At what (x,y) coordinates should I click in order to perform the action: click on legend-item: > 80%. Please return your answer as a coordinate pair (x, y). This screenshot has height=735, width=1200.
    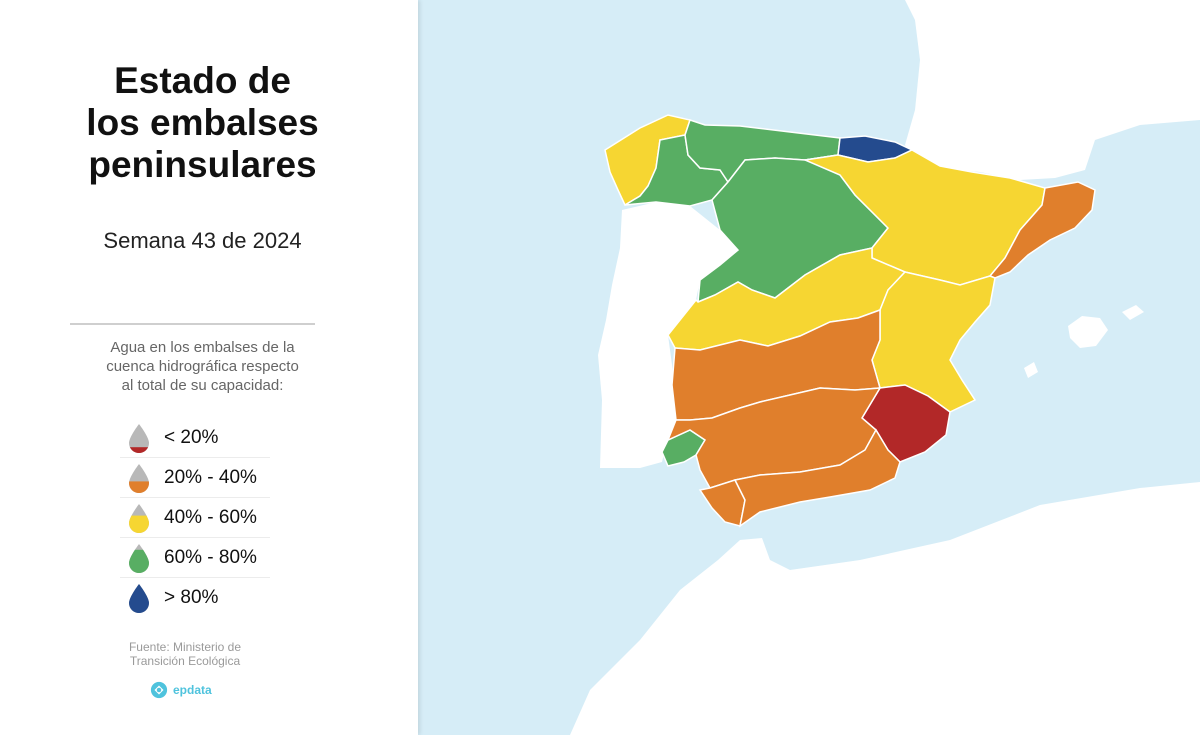
    Looking at the image, I should click on (195, 597).